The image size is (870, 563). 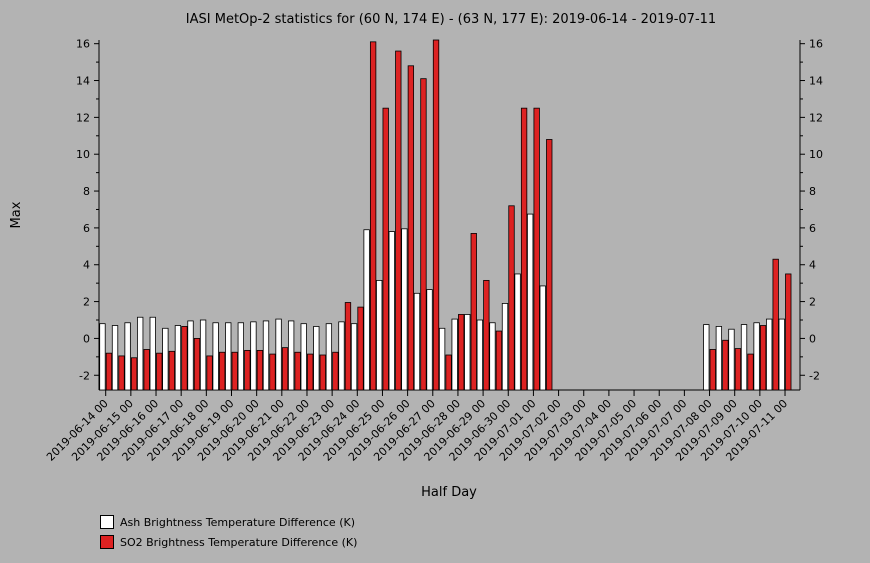 What do you see at coordinates (107, 522) in the screenshot?
I see `legend-swatch-ash` at bounding box center [107, 522].